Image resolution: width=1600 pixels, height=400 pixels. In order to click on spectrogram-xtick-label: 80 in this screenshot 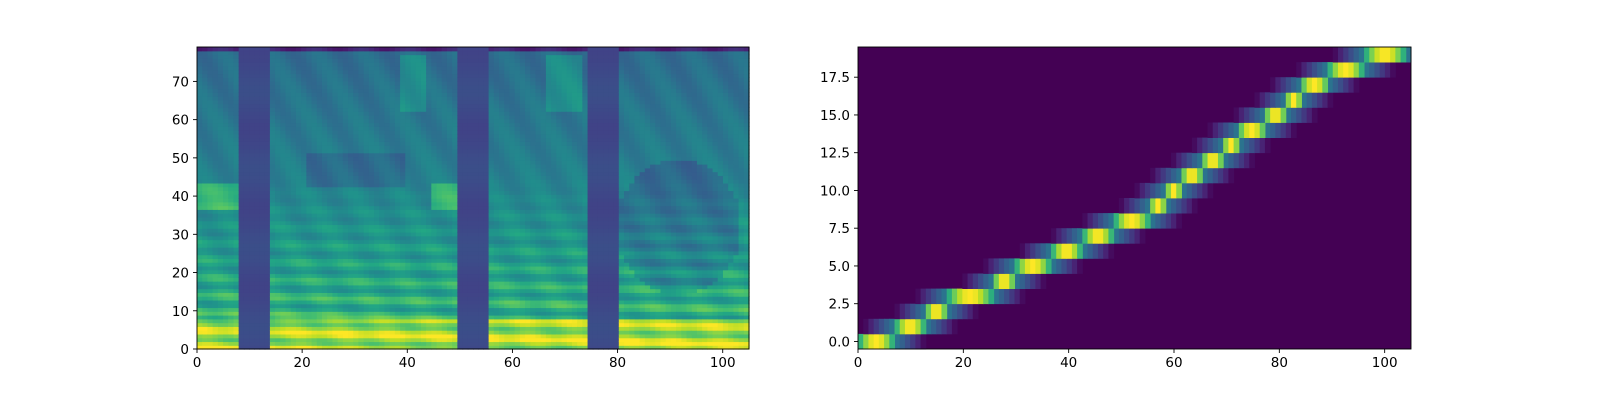, I will do `click(617, 363)`.